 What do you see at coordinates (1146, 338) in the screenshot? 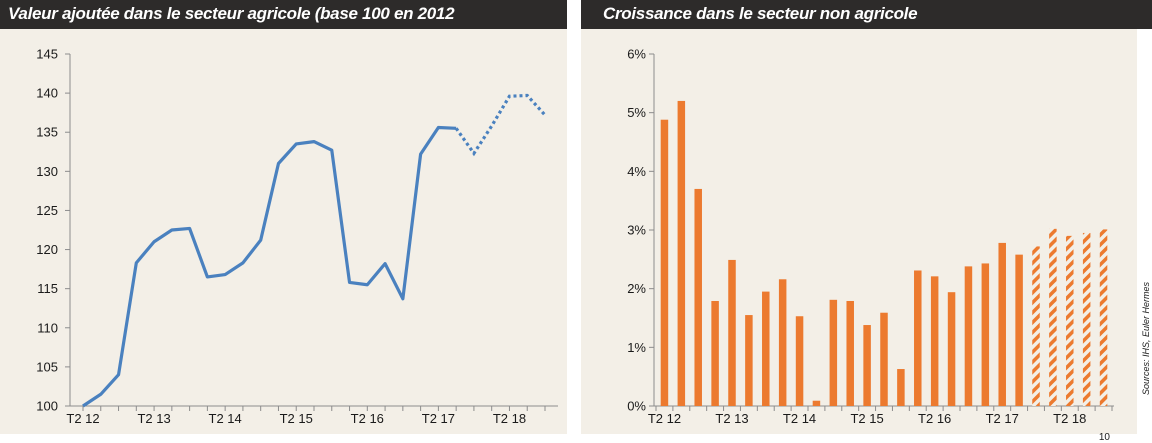
I see `source-note: Sources: IHS, Euler Hermes` at bounding box center [1146, 338].